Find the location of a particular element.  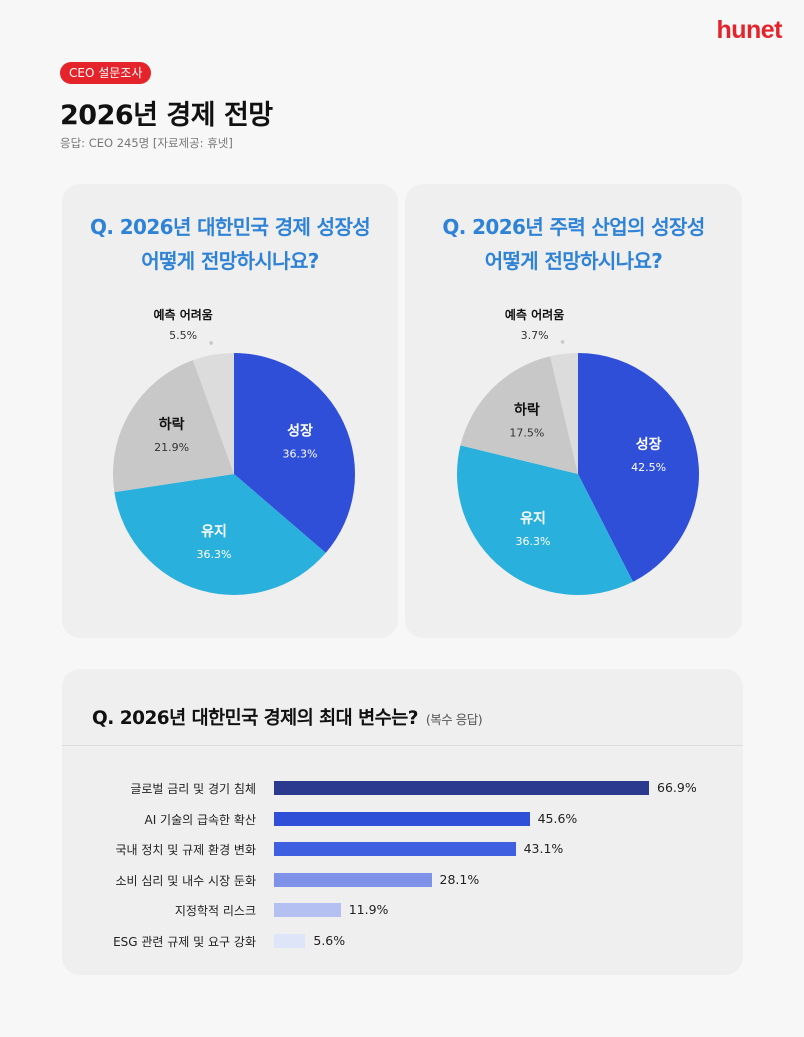

pie-chart-economy: 성장 36.3% 유지 36.3% 하락 21.9% 예측 어려움 5.5% is located at coordinates (234, 451).